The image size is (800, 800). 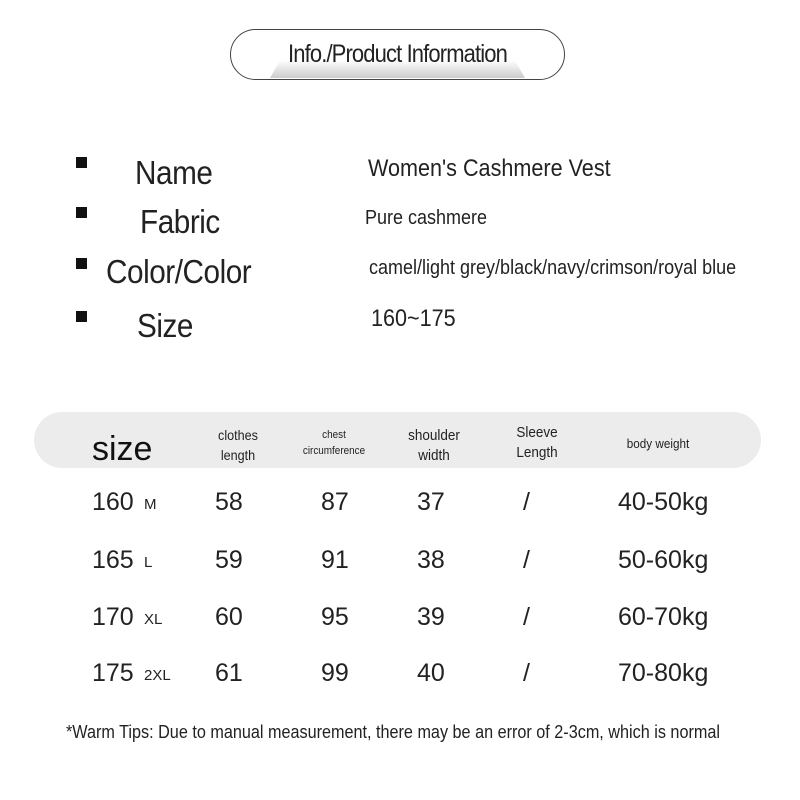 What do you see at coordinates (663, 673) in the screenshot?
I see `cell-weight: 70-80kg` at bounding box center [663, 673].